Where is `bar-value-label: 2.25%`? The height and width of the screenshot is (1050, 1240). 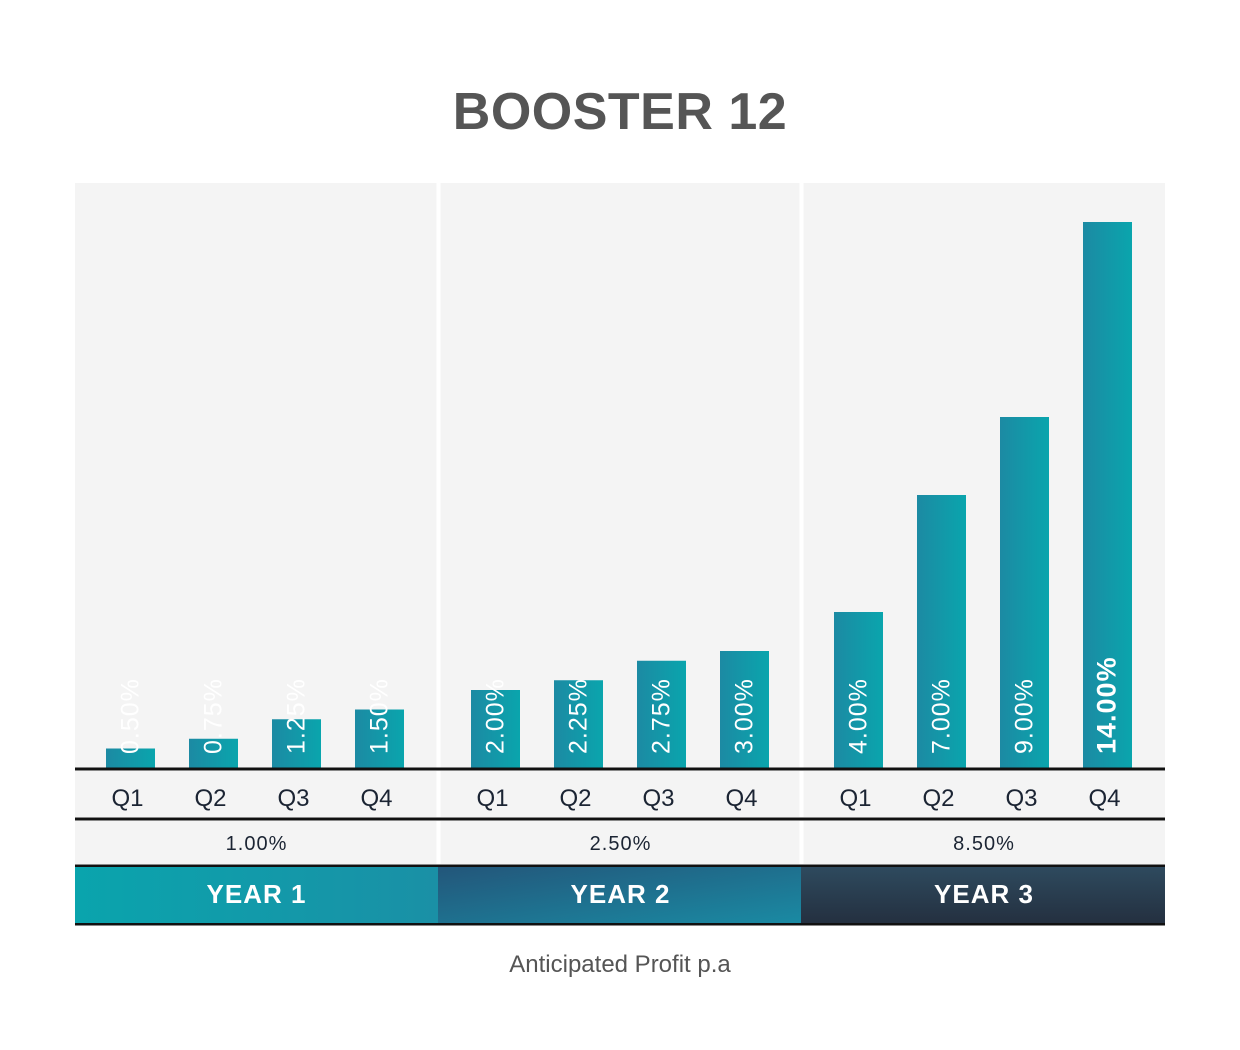 bar-value-label: 2.25% is located at coordinates (579, 716).